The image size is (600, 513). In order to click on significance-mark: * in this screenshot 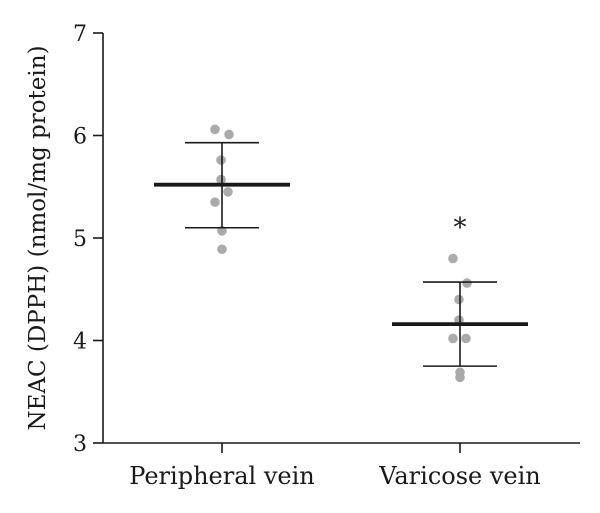, I will do `click(460, 228)`.